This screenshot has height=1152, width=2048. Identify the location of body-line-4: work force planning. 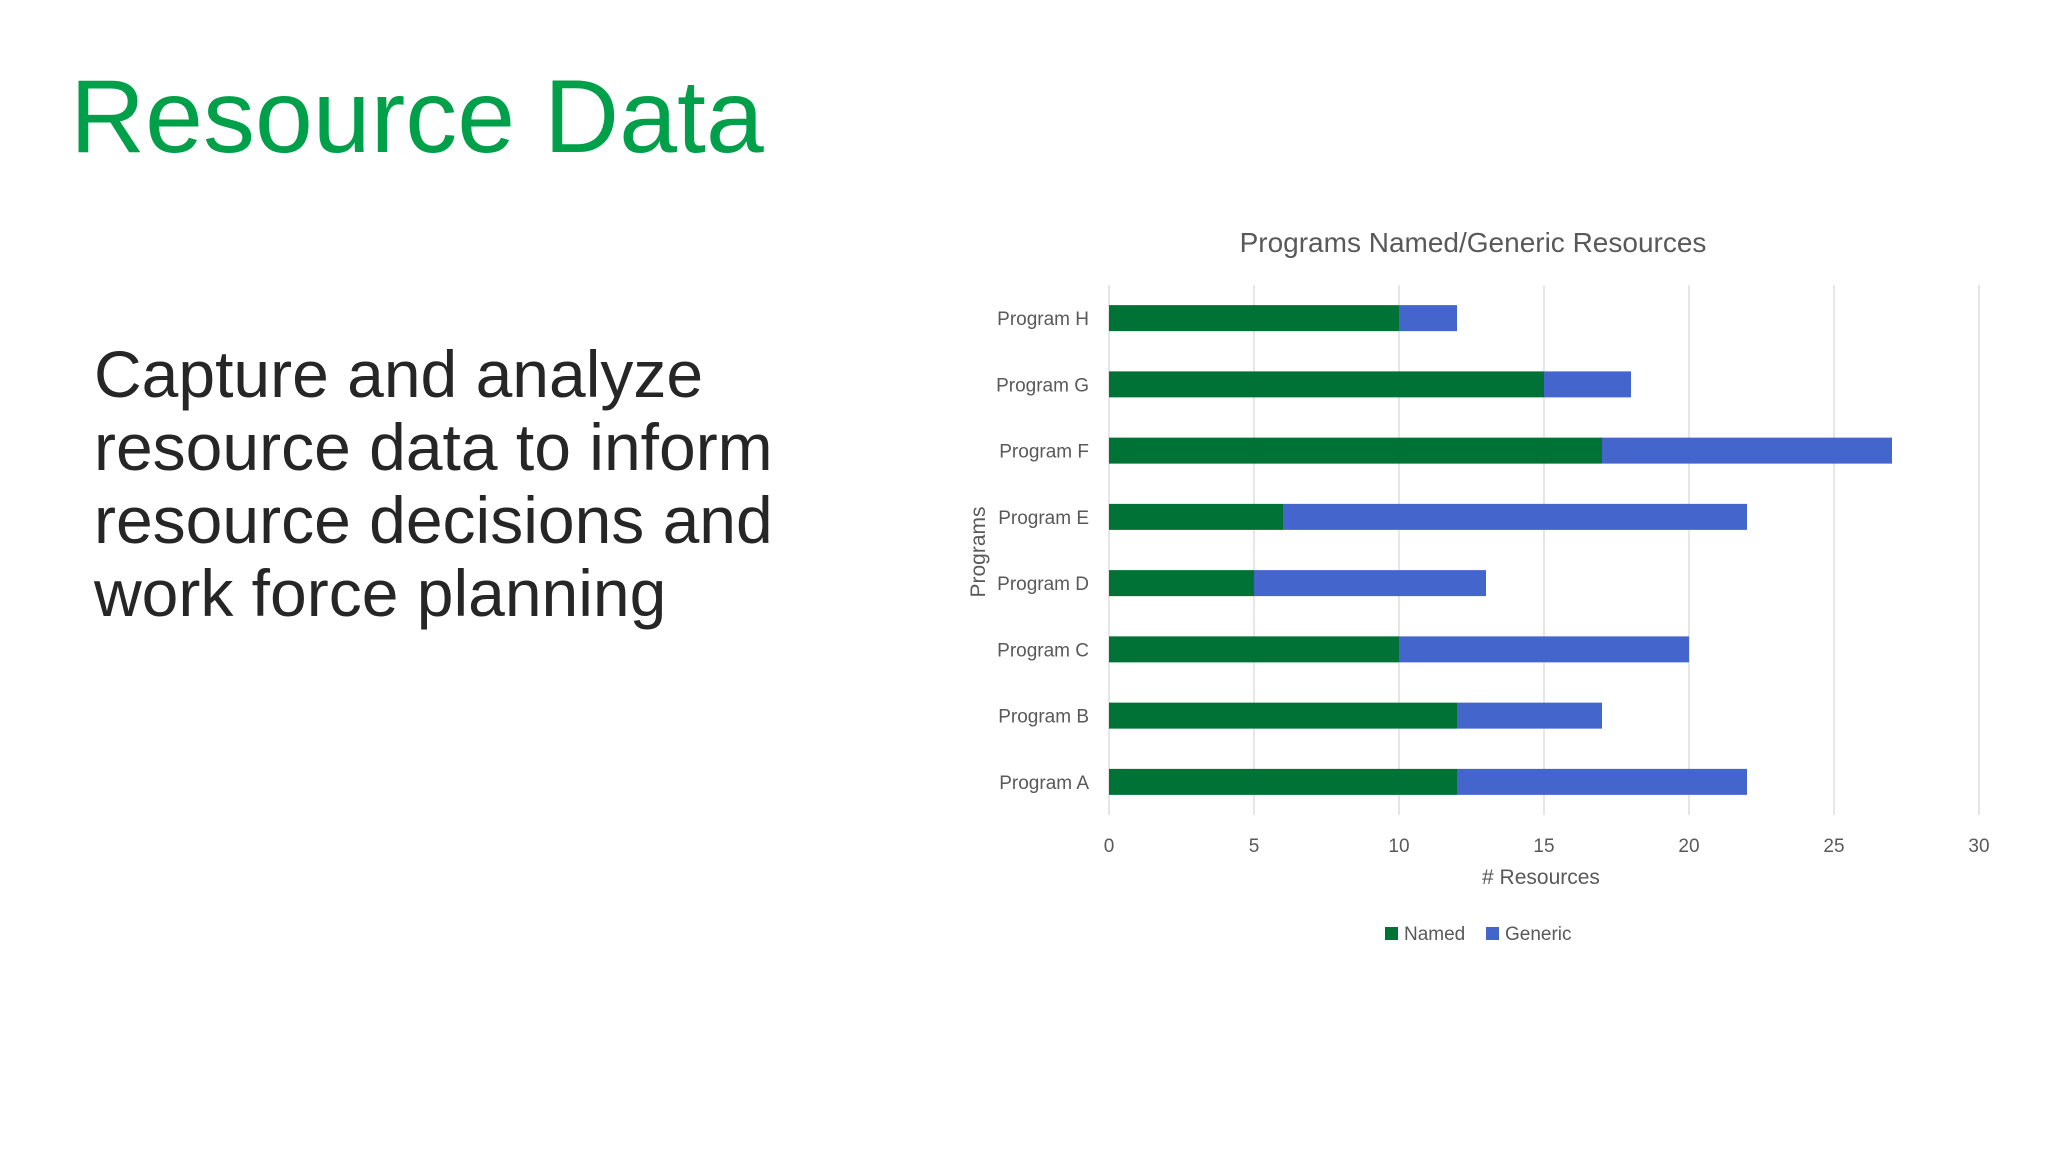
(380, 593).